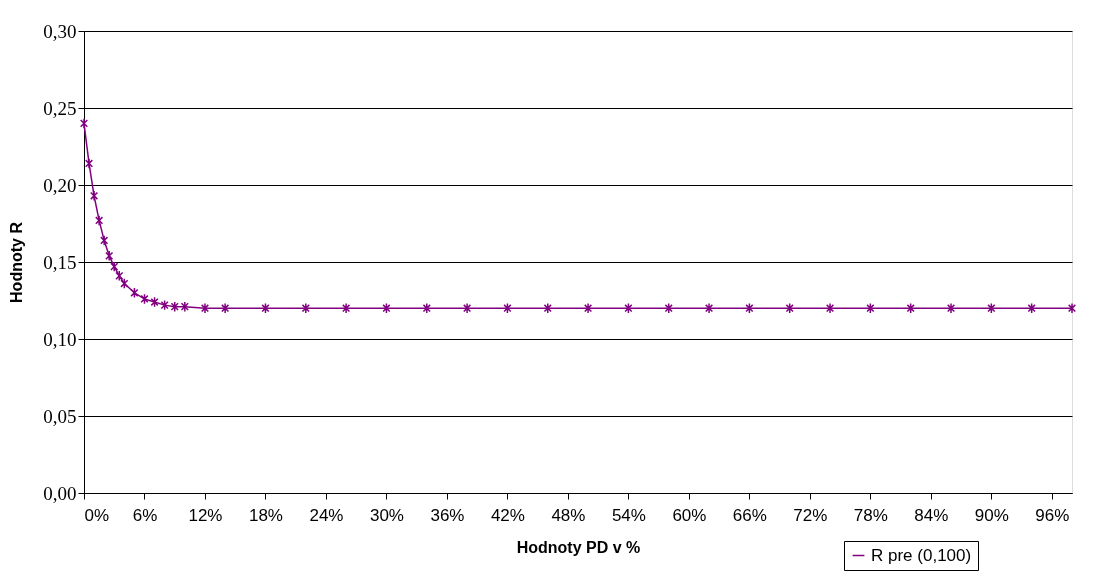 This screenshot has width=1104, height=580. Describe the element at coordinates (810, 515) in the screenshot. I see `x-tick-label: 72%` at that location.